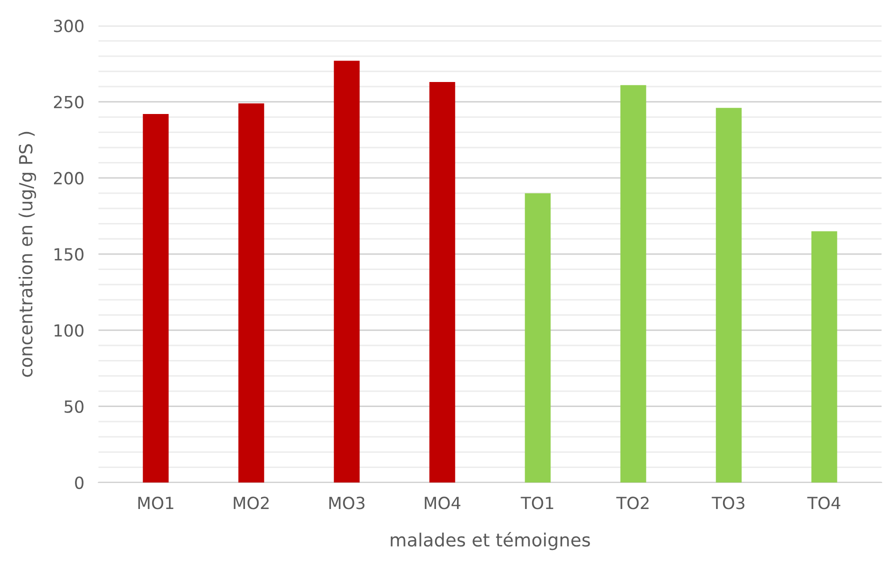 This screenshot has height=571, width=895. I want to click on y-tick-label: 50, so click(74, 406).